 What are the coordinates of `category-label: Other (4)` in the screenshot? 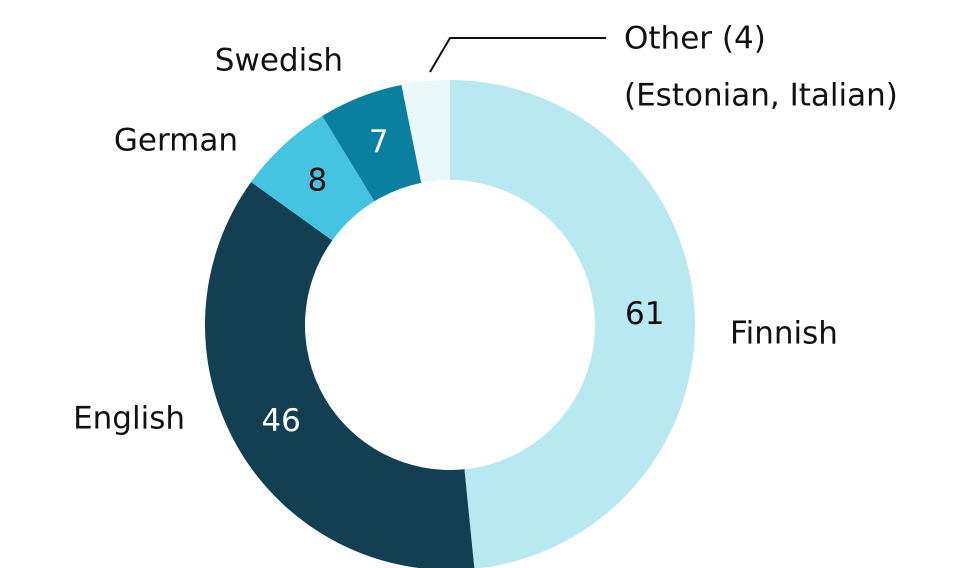 It's located at (695, 39).